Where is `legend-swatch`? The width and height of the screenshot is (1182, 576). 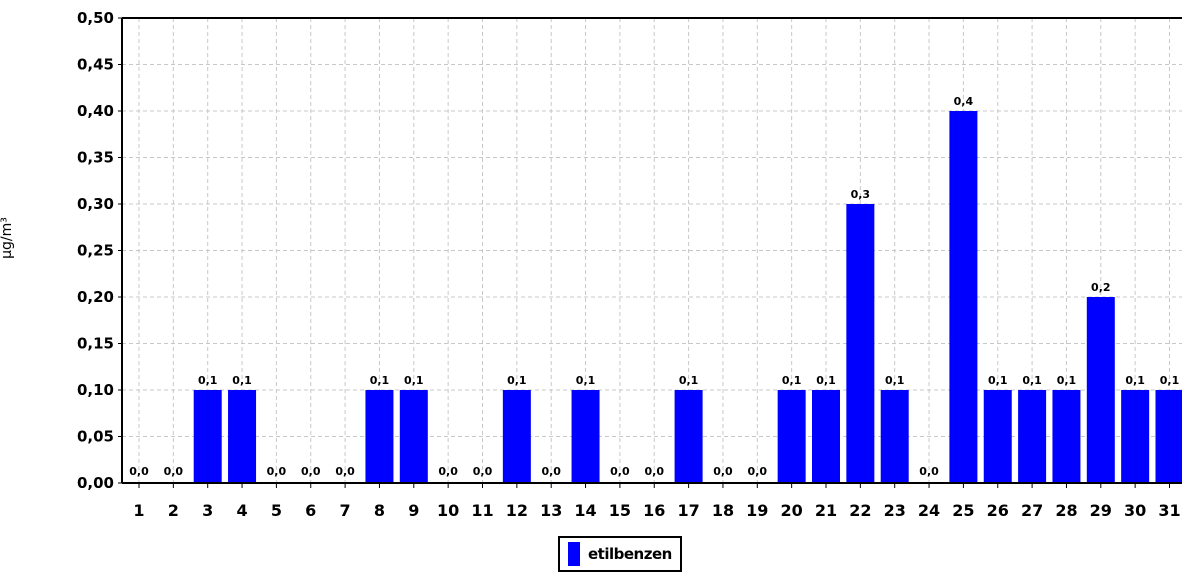 legend-swatch is located at coordinates (574, 554).